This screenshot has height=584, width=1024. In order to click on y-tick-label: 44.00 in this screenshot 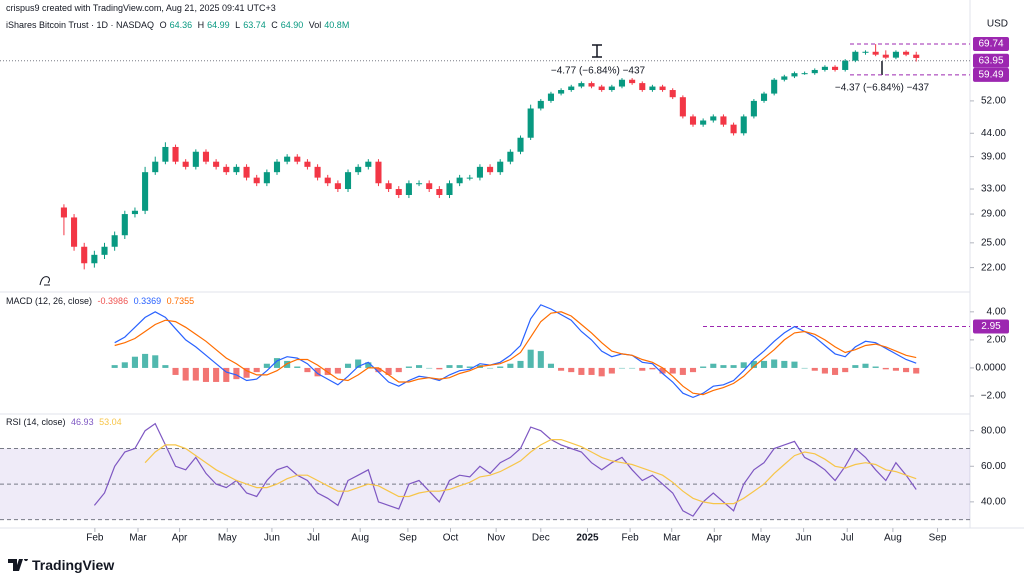, I will do `click(993, 133)`.